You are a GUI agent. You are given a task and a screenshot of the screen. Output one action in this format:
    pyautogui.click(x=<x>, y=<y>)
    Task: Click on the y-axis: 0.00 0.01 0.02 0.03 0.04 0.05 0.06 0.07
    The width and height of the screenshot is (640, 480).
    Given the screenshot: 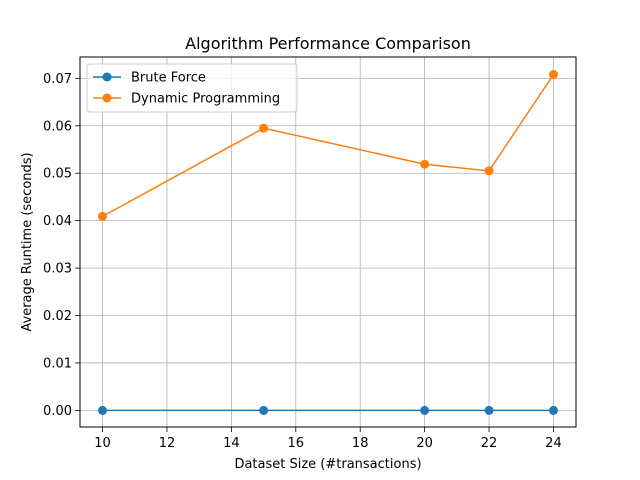 What is the action you would take?
    pyautogui.click(x=61, y=245)
    